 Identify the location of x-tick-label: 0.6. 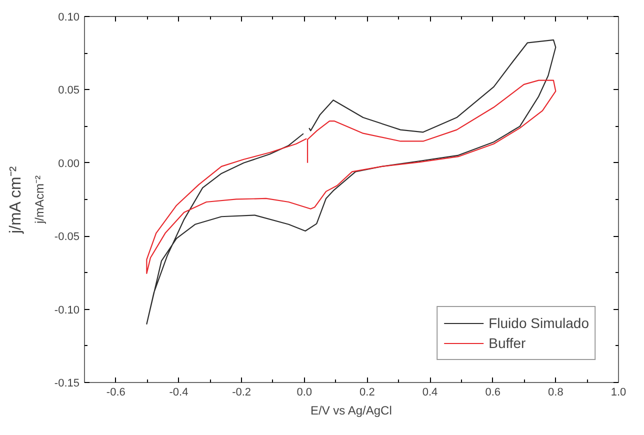
(493, 392).